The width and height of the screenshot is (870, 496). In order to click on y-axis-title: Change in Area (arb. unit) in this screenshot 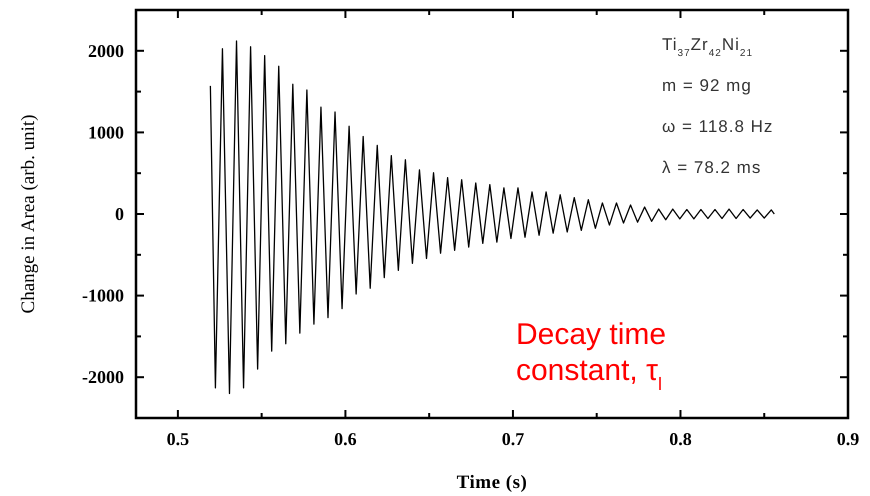, I will do `click(28, 214)`.